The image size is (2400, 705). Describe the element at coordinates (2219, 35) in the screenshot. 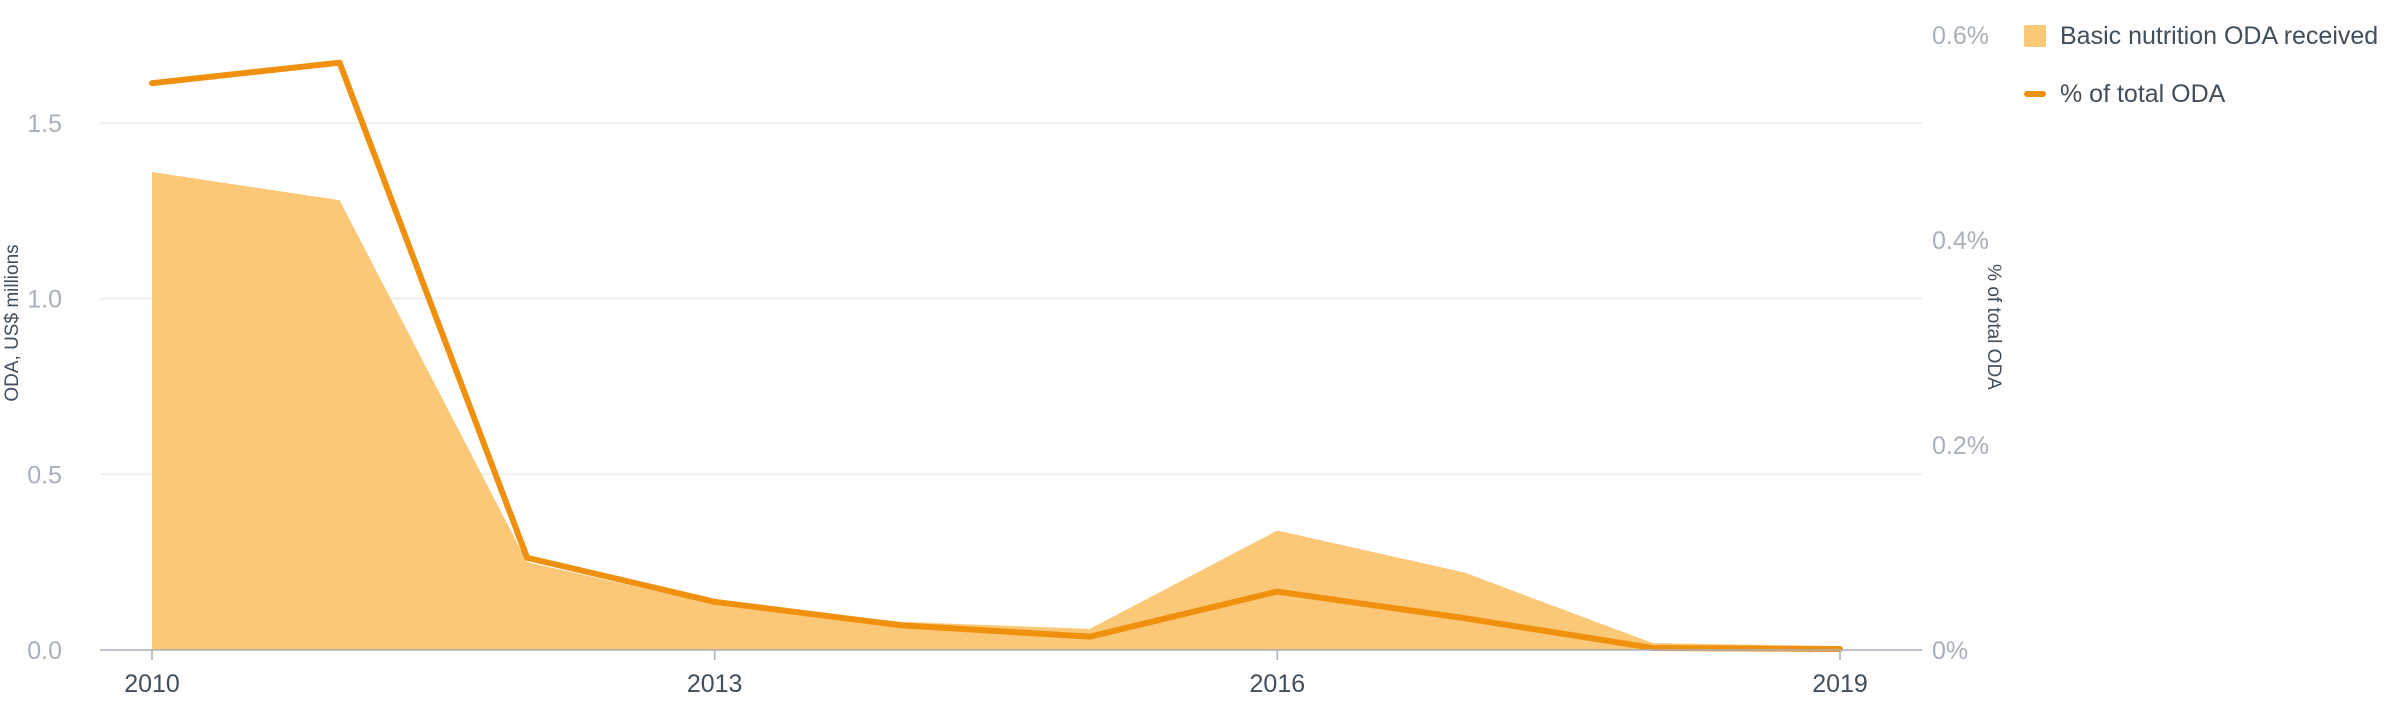

I see `legend-label: Basic nutrition ODA received` at that location.